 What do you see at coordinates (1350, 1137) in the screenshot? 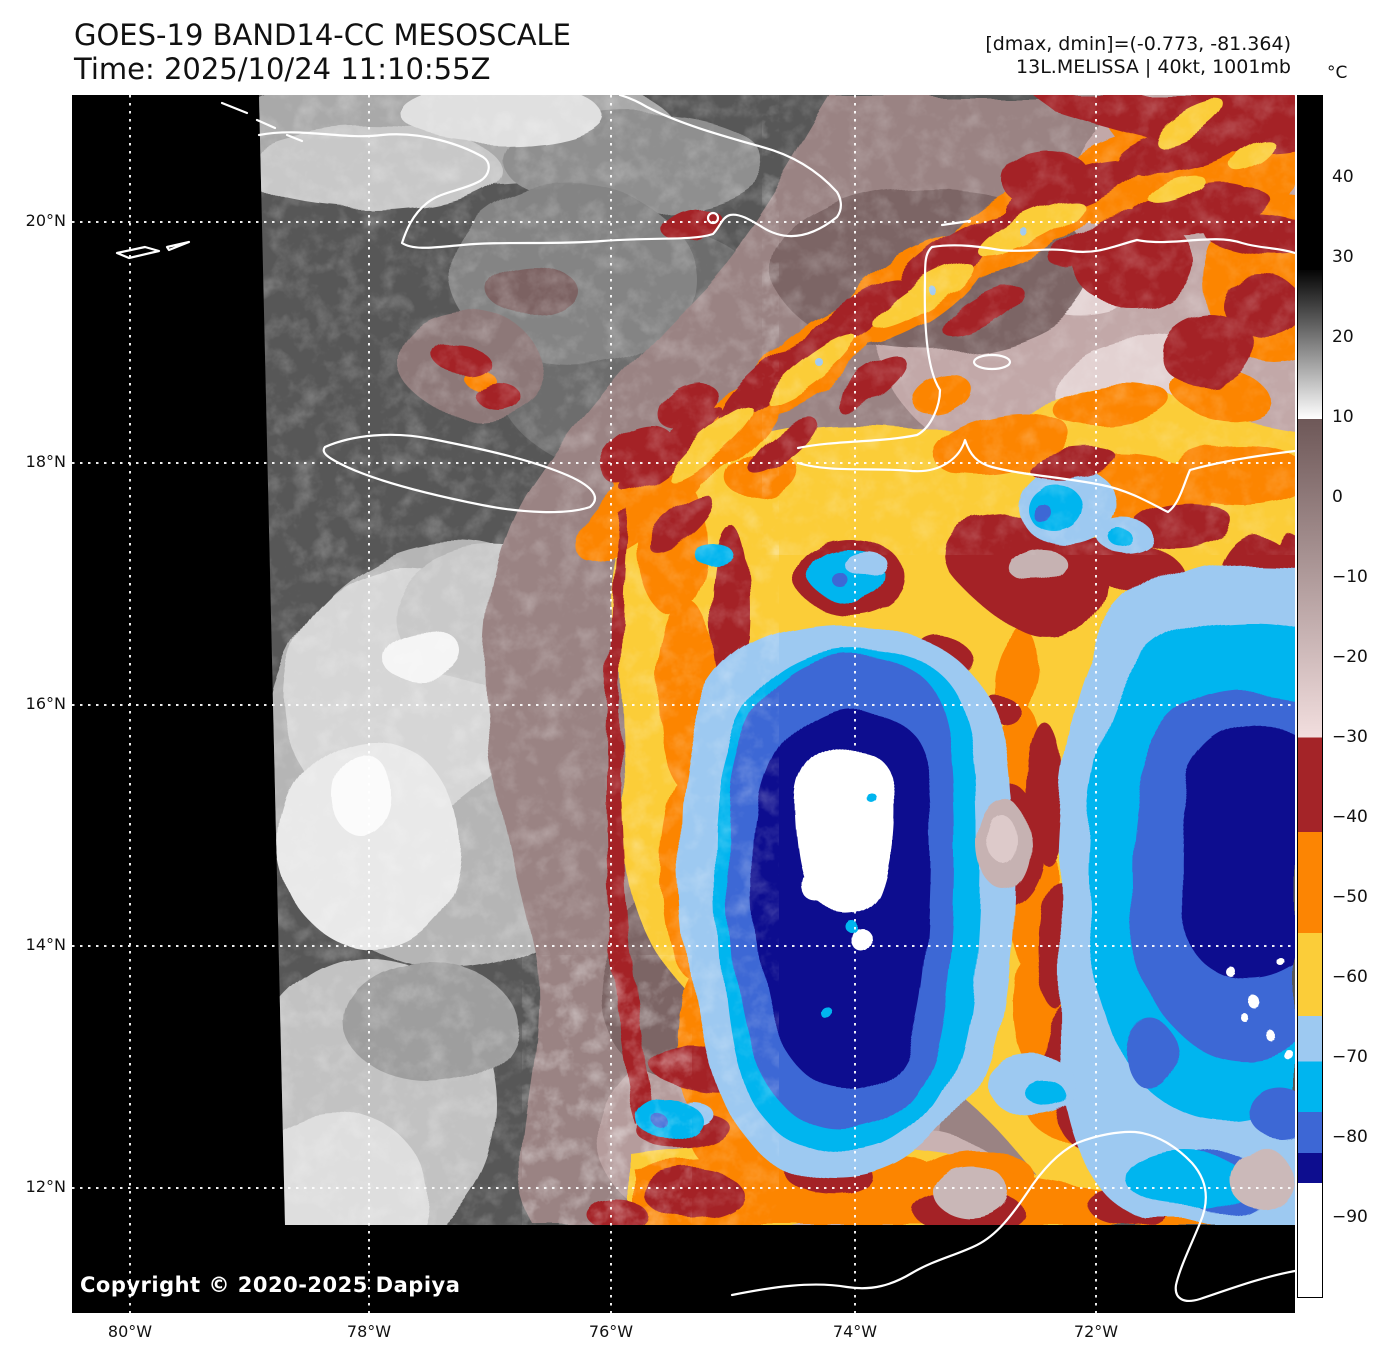
I see `colorbar-tick-−80: −80` at bounding box center [1350, 1137].